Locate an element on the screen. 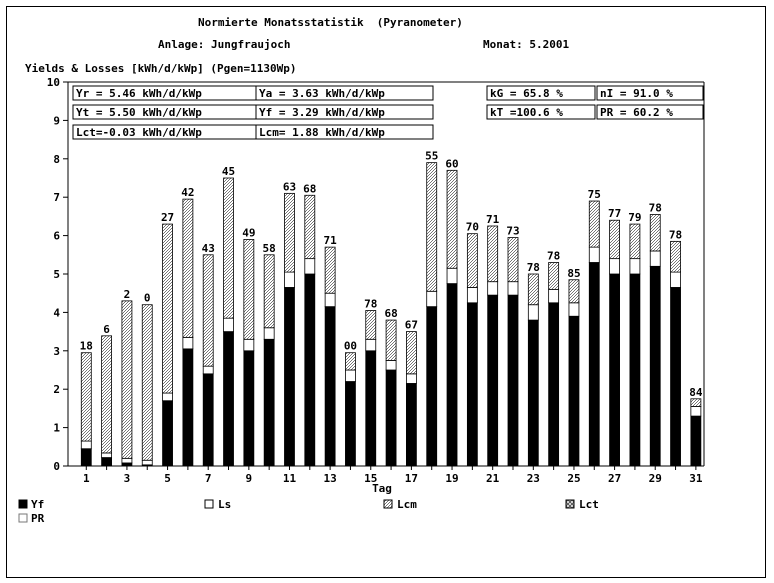 Image resolution: width=774 pixels, height=583 pixels. pr-value-label: 73 is located at coordinates (512, 231).